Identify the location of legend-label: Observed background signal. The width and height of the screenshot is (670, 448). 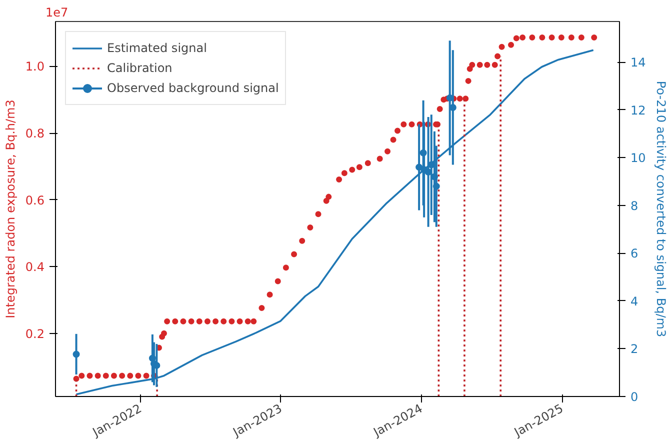
(193, 88).